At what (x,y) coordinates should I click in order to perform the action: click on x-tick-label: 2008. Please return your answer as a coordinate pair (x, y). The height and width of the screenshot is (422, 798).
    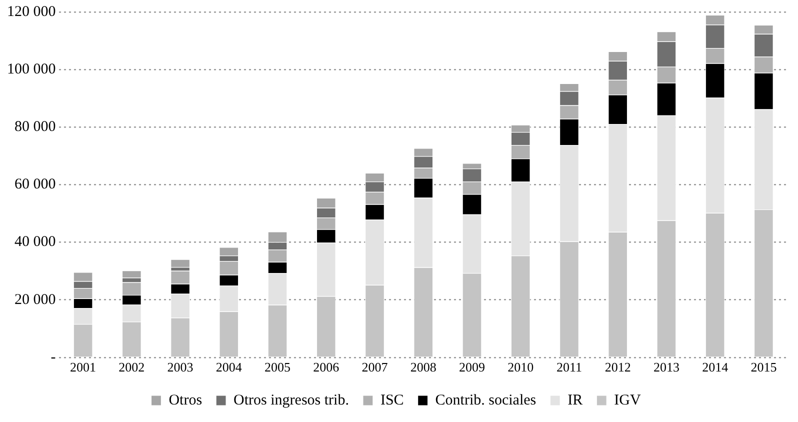
    Looking at the image, I should click on (423, 367).